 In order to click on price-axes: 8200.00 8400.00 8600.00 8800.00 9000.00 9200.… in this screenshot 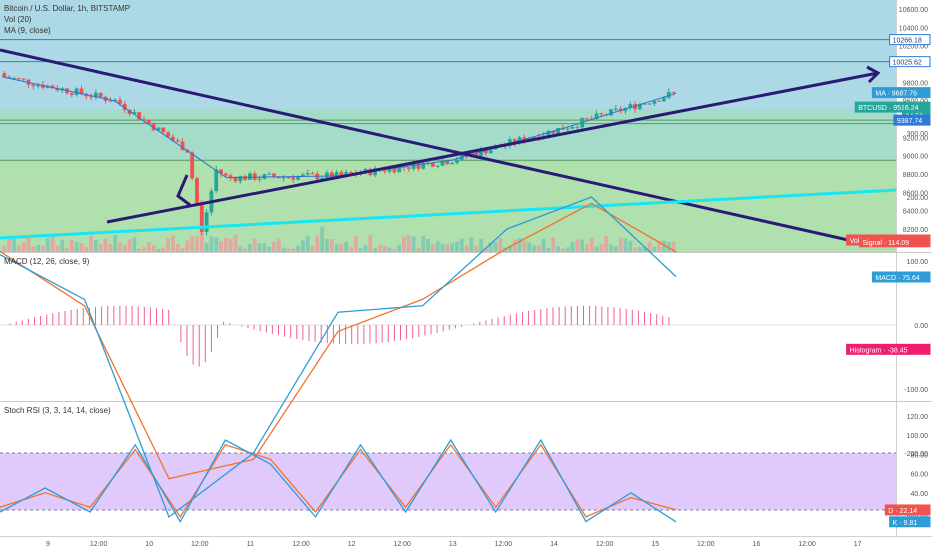, I will do `click(913, 264)`.